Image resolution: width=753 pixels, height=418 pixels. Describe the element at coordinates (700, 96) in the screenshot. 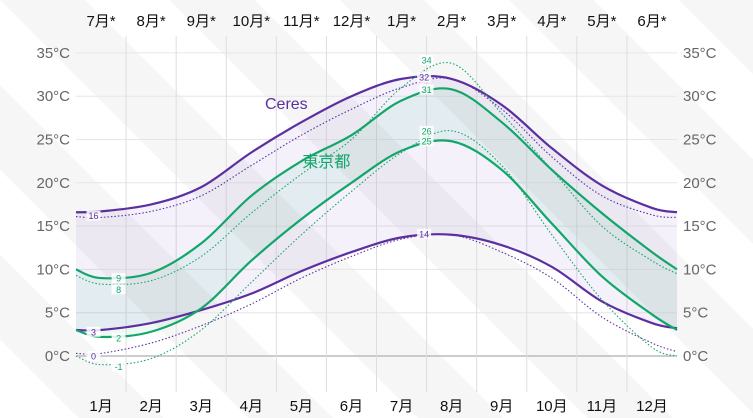

I see `y-tick-label-right: 30°C` at that location.